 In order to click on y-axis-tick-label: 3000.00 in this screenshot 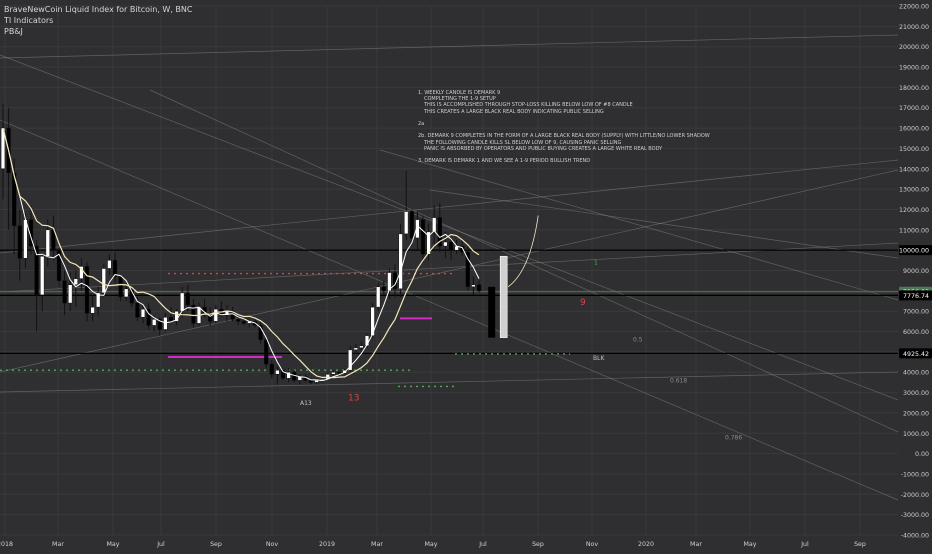, I will do `click(916, 393)`.